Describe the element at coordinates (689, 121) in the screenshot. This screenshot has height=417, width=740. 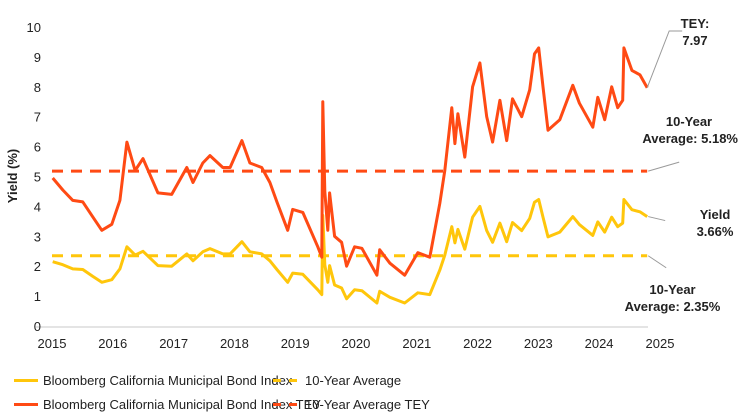
I see `annotation-tey-average-label: 10-Year` at that location.